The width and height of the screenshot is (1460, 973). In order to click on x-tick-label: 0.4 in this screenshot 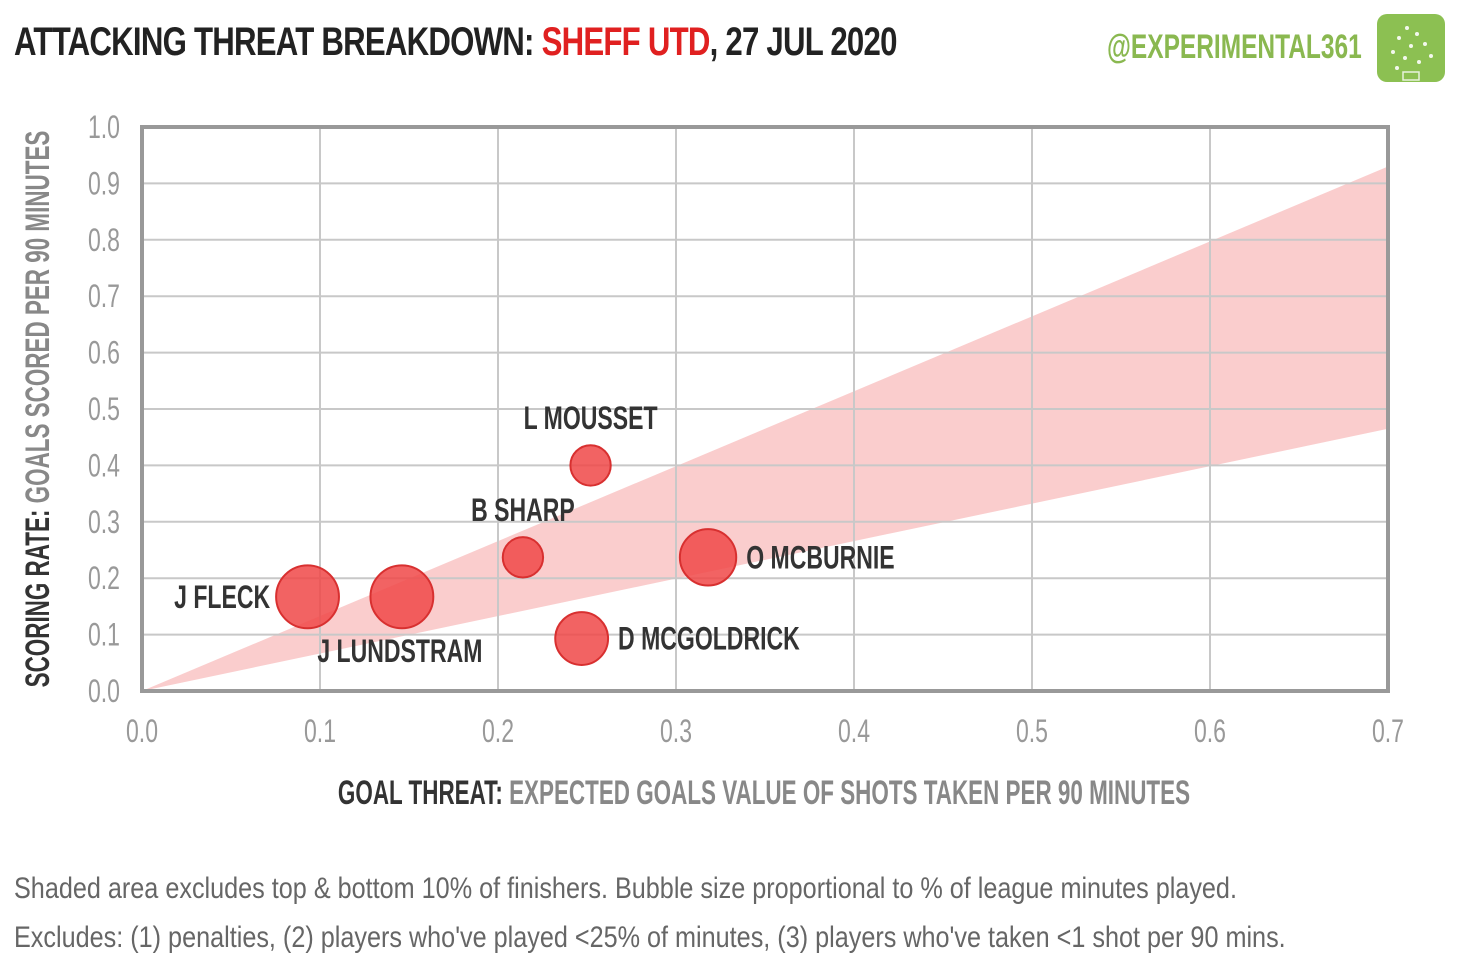, I will do `click(854, 731)`.